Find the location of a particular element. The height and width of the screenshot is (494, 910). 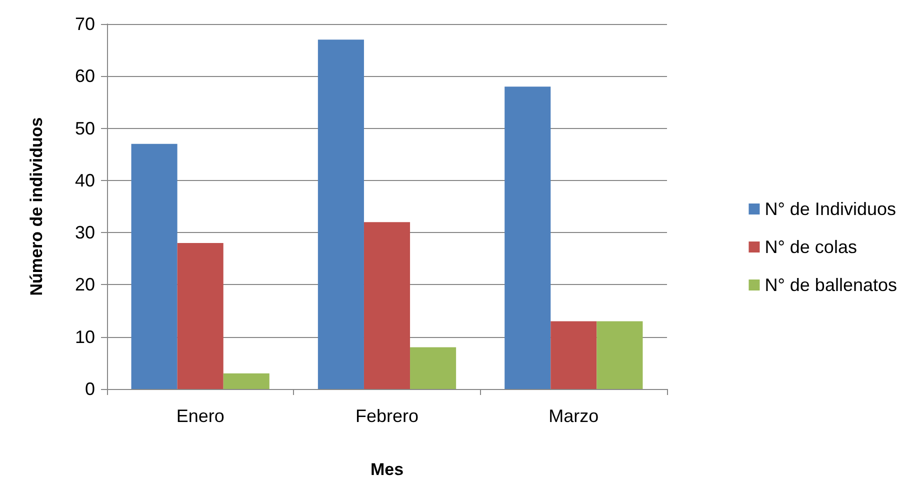

y-tick-label: 30 is located at coordinates (84, 232).